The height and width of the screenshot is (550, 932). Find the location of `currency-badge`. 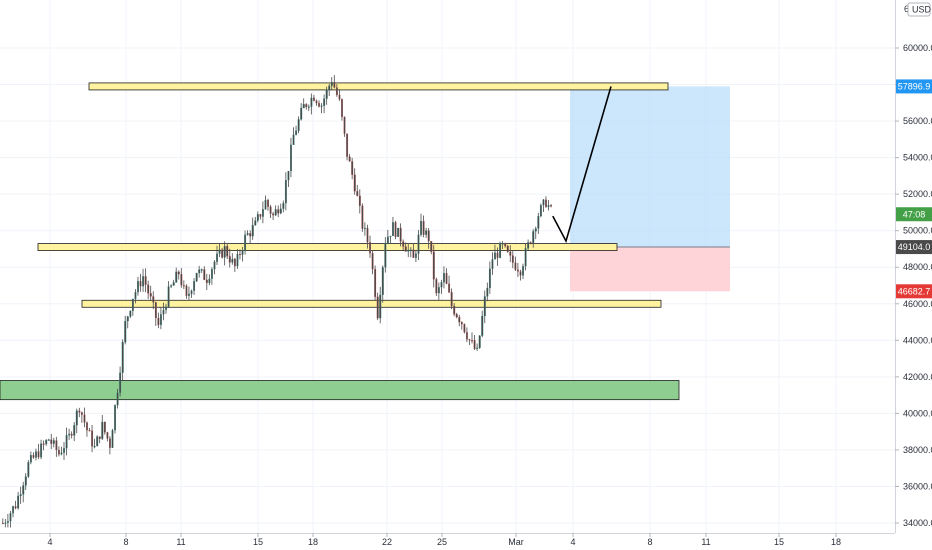

currency-badge is located at coordinates (919, 9).